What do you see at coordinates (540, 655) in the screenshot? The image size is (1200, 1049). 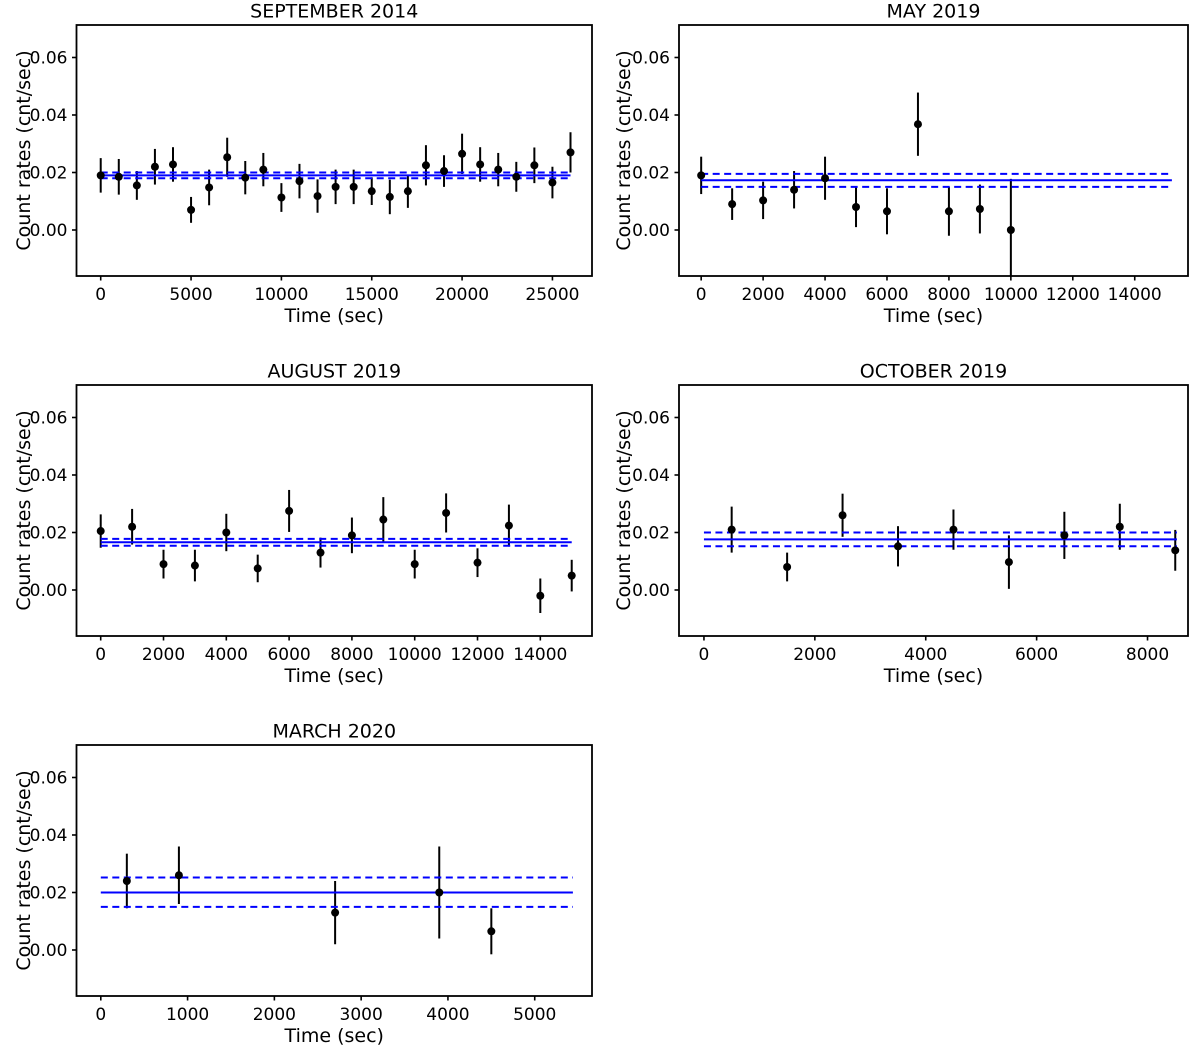 I see `x-tick-label: 14000` at bounding box center [540, 655].